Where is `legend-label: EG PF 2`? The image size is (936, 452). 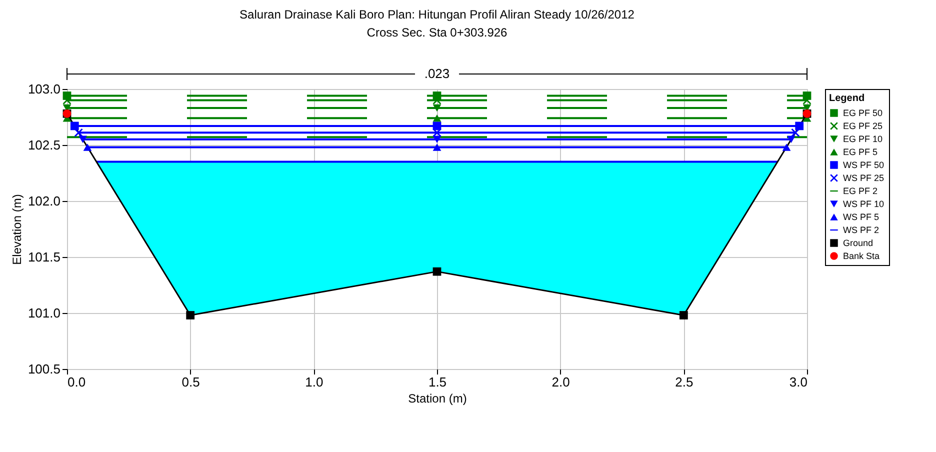
legend-label: EG PF 2 is located at coordinates (860, 191).